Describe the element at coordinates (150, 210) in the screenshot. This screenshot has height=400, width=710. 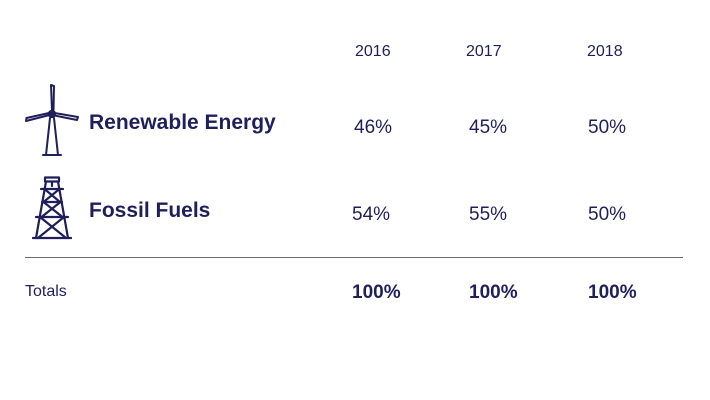
I see `row-label-fossil-fuels: Fossil Fuels` at that location.